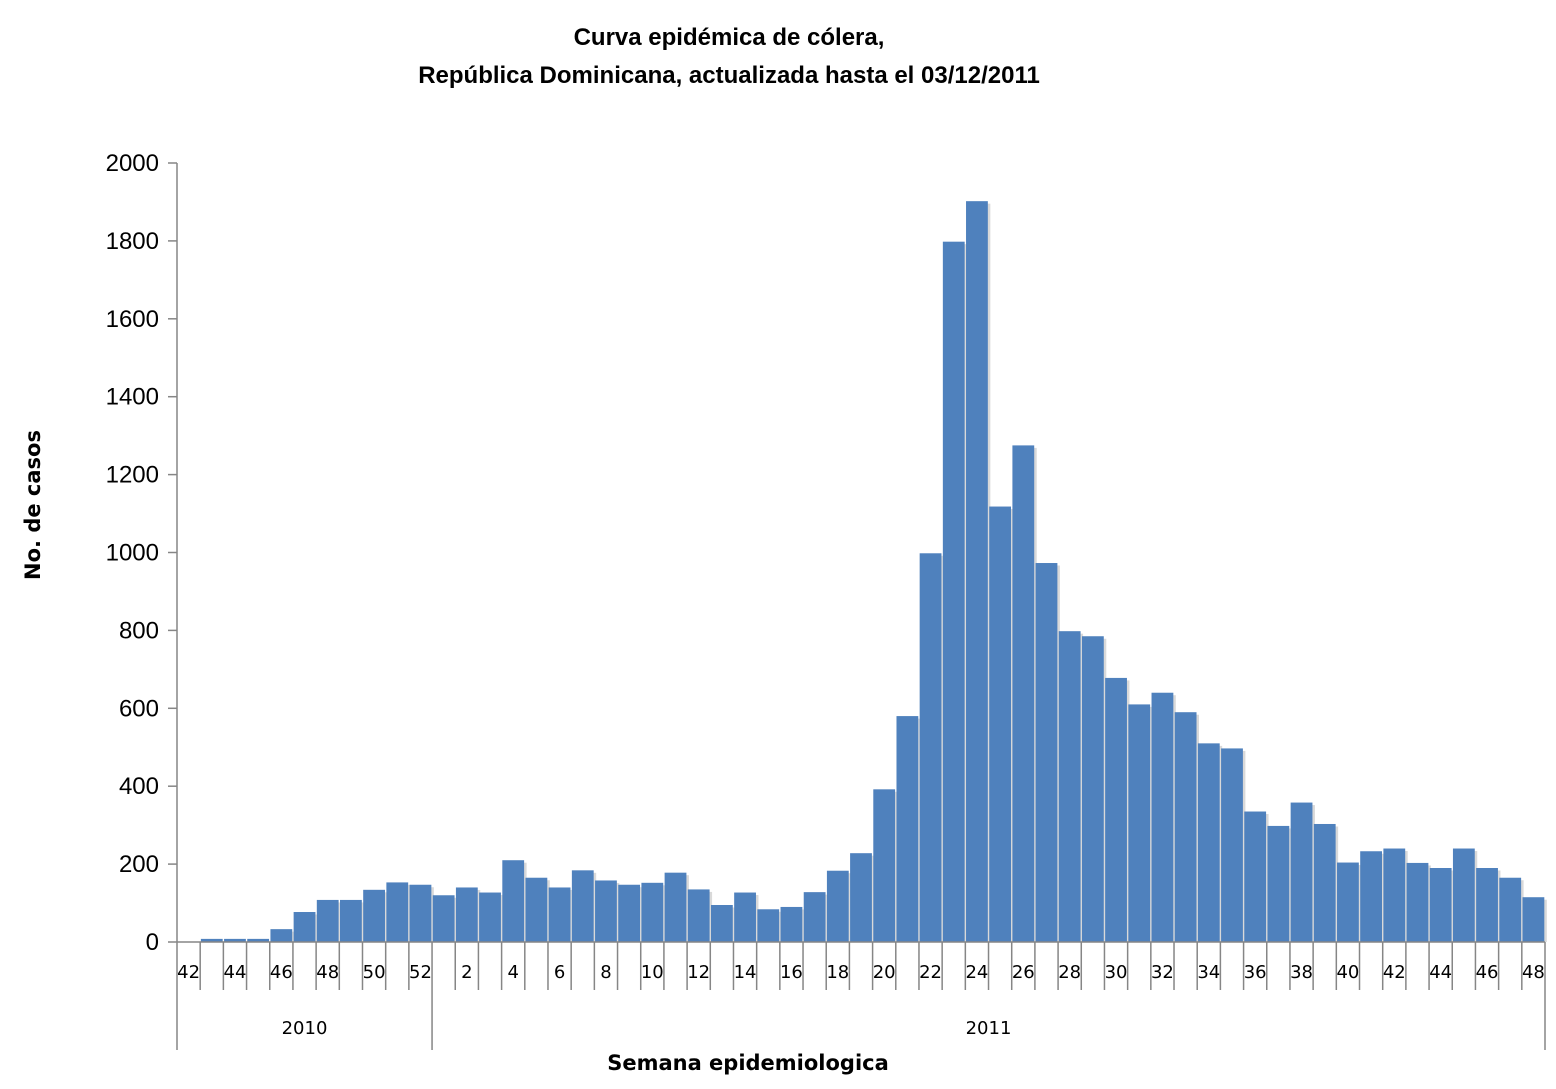  Describe the element at coordinates (837, 972) in the screenshot. I see `x-tick-label: 18` at that location.